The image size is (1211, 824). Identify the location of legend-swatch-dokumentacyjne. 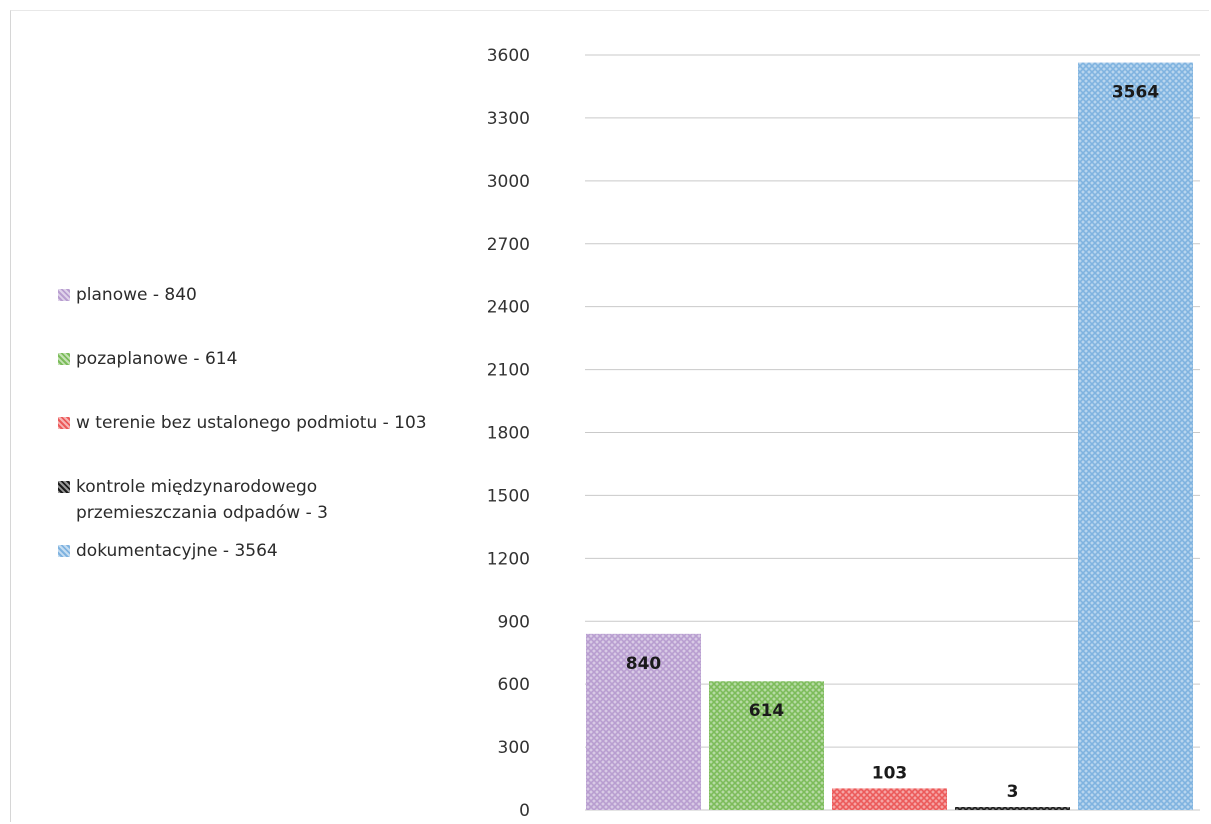
(64, 551).